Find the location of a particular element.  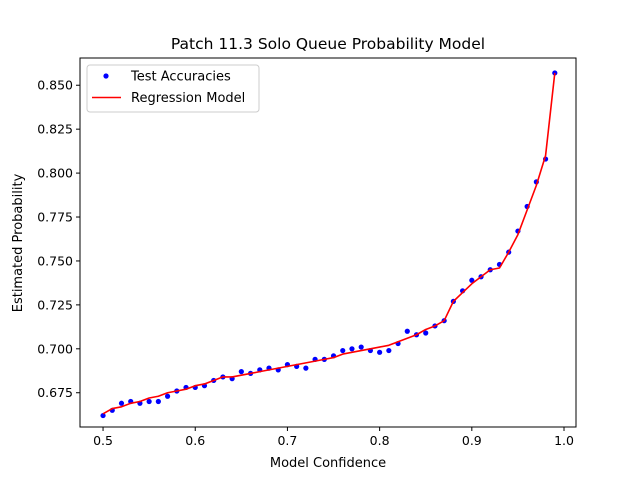

legend: Test Accuracies Regression Model is located at coordinates (173, 88).